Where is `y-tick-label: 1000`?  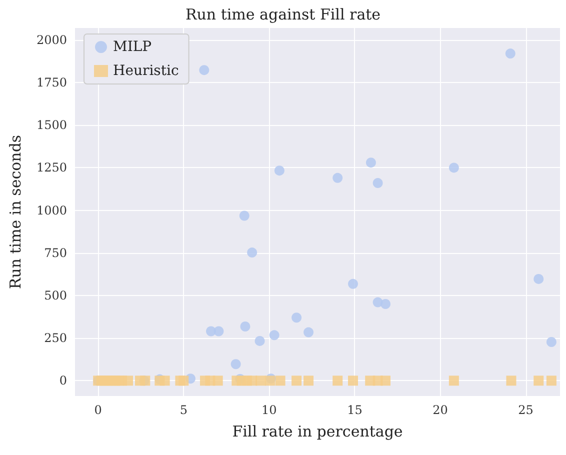 y-tick-label: 1000 is located at coordinates (51, 210).